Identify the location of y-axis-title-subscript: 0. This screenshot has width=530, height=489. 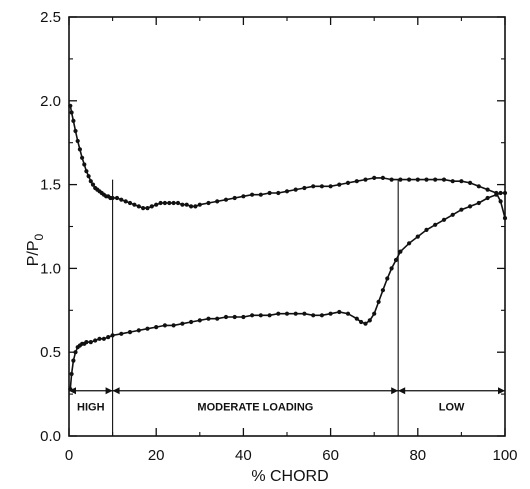
(39, 236).